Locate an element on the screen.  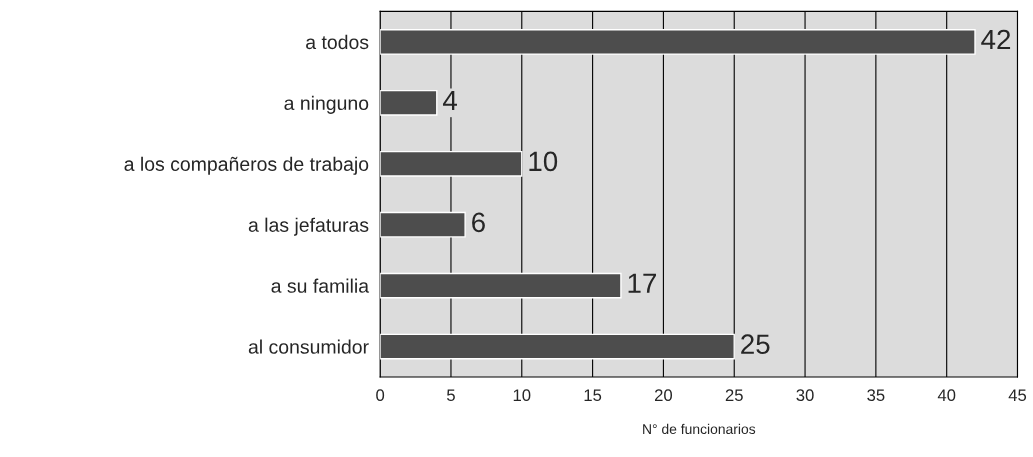
y-tick-label: a todos is located at coordinates (337, 42).